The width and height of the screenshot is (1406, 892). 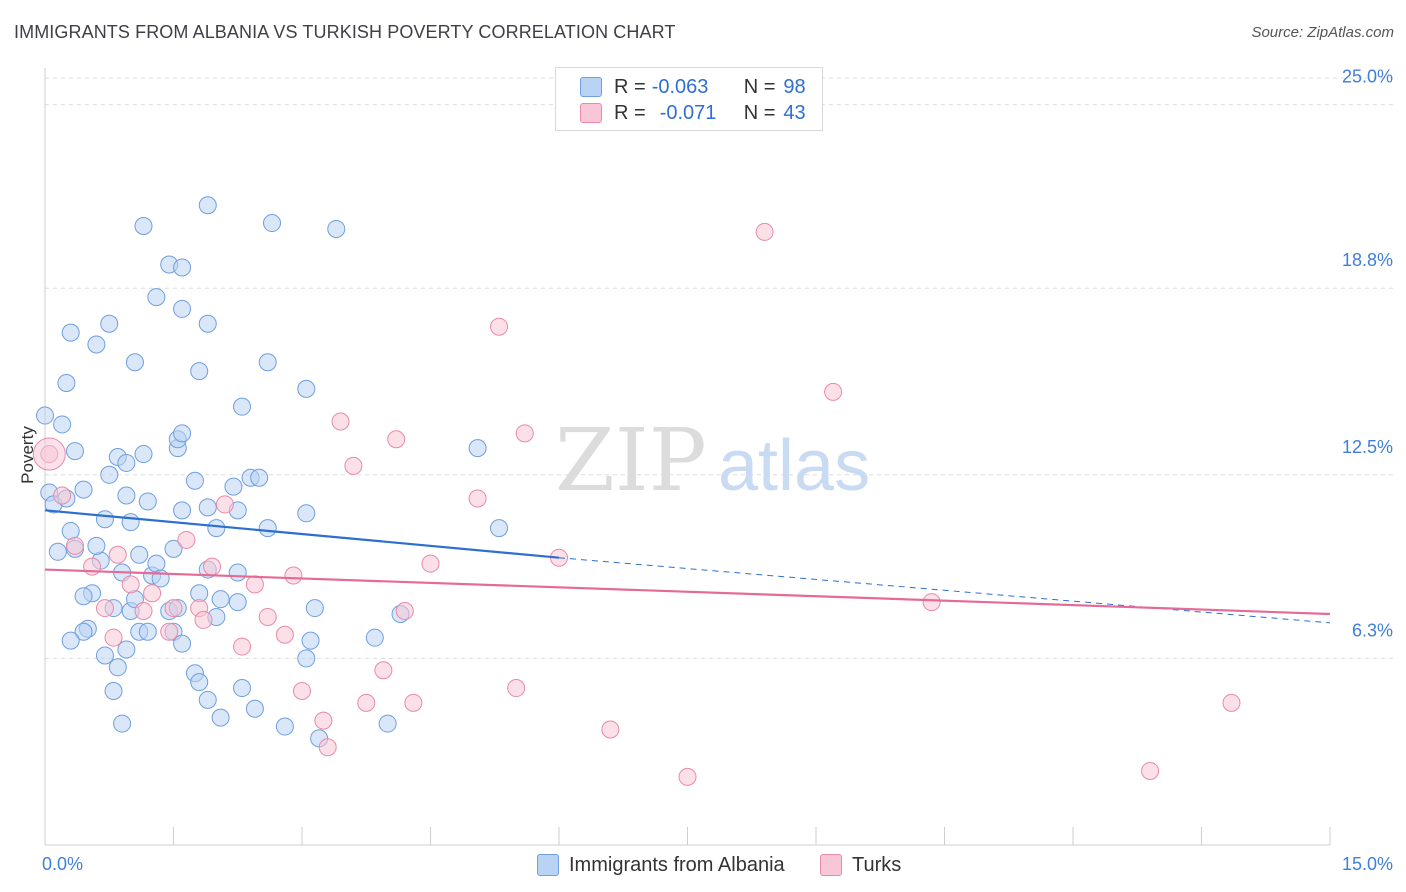 I want to click on legend-item-turks: Turks, so click(x=860, y=865).